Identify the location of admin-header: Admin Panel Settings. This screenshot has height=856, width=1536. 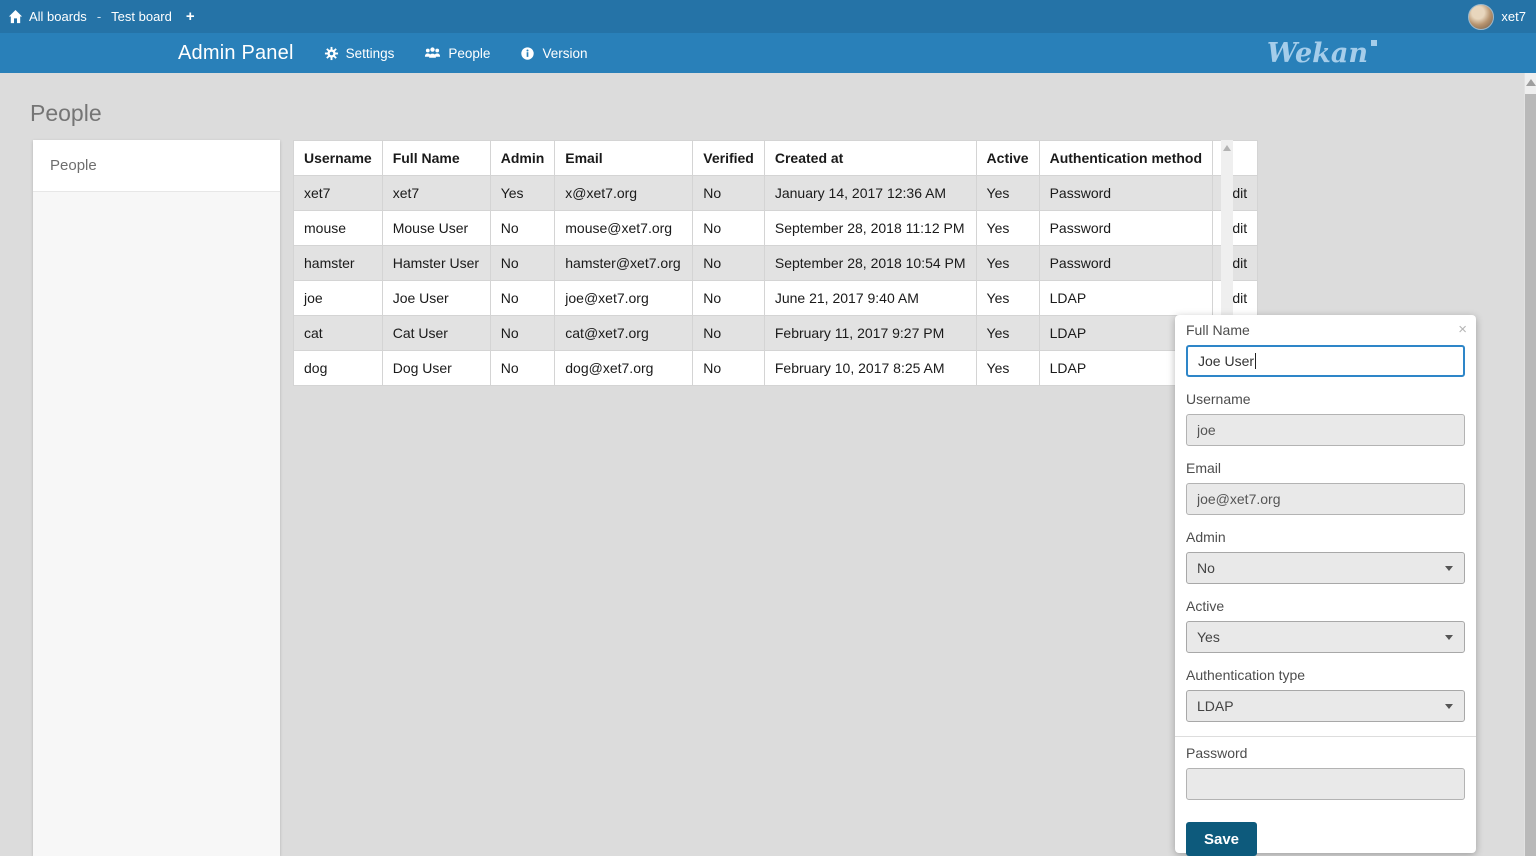
(768, 53).